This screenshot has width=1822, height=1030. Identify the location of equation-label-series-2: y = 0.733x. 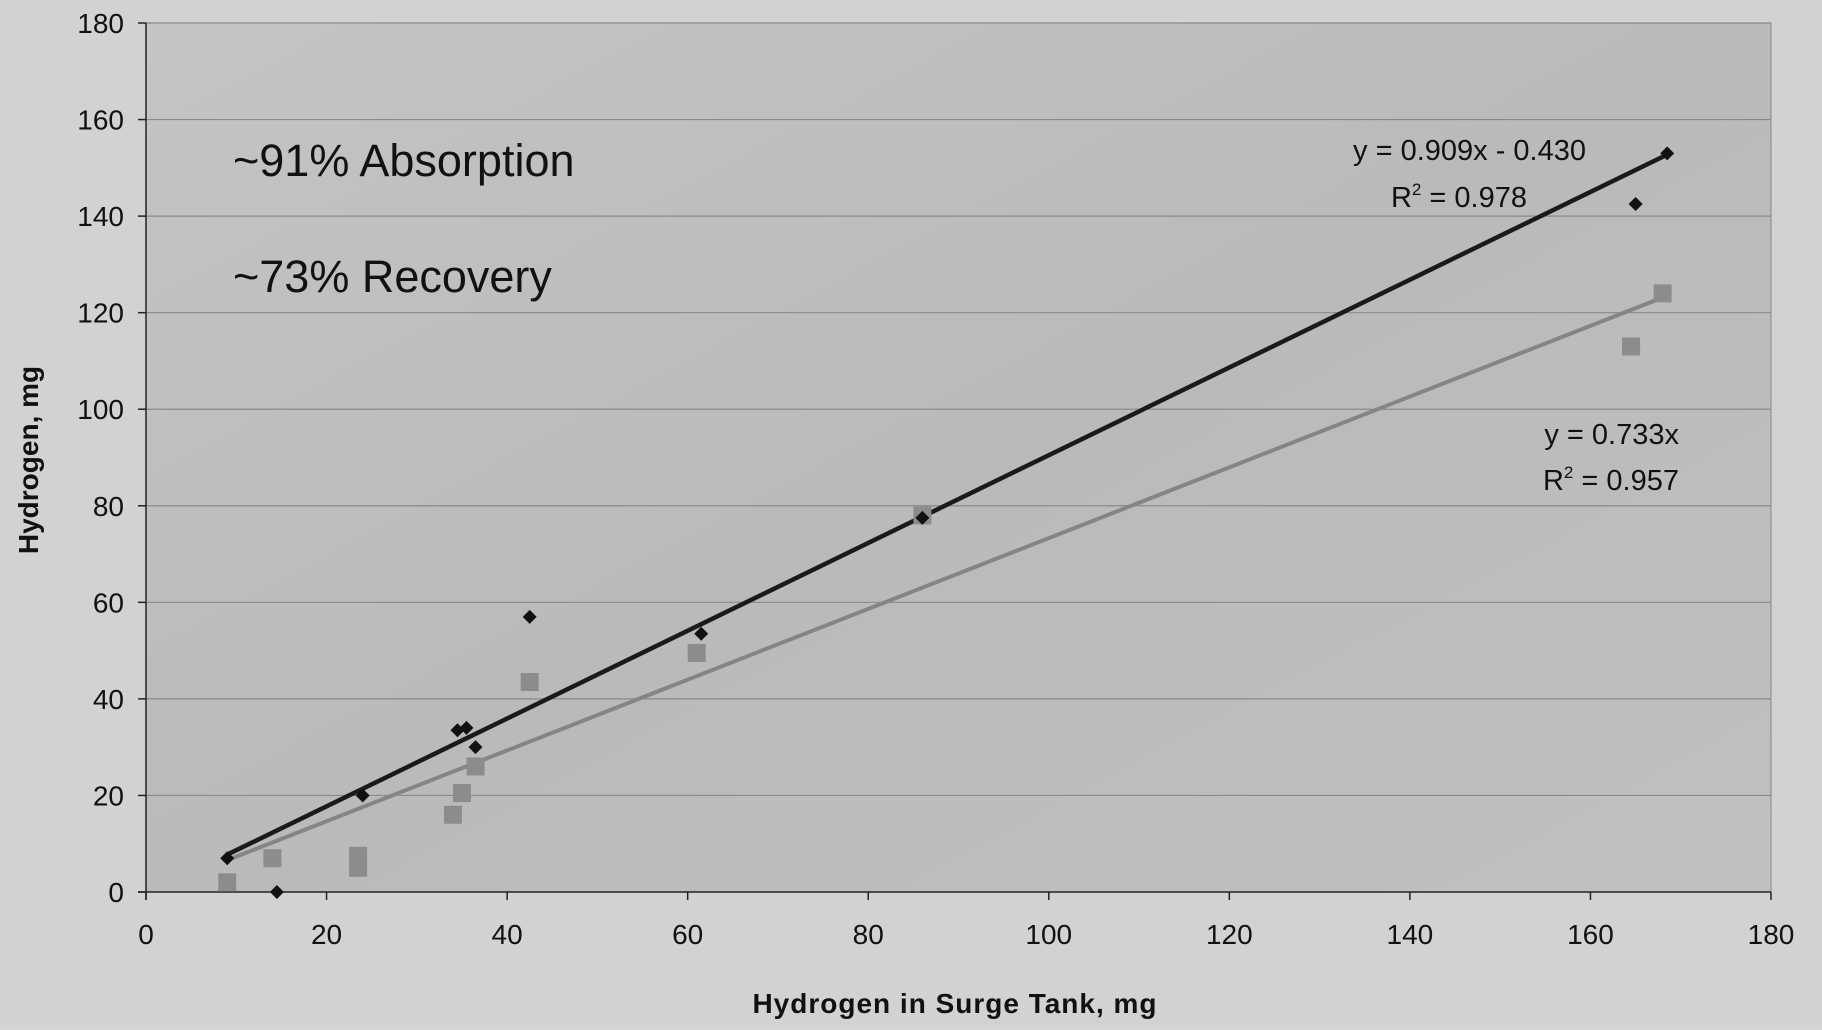
(1611, 435).